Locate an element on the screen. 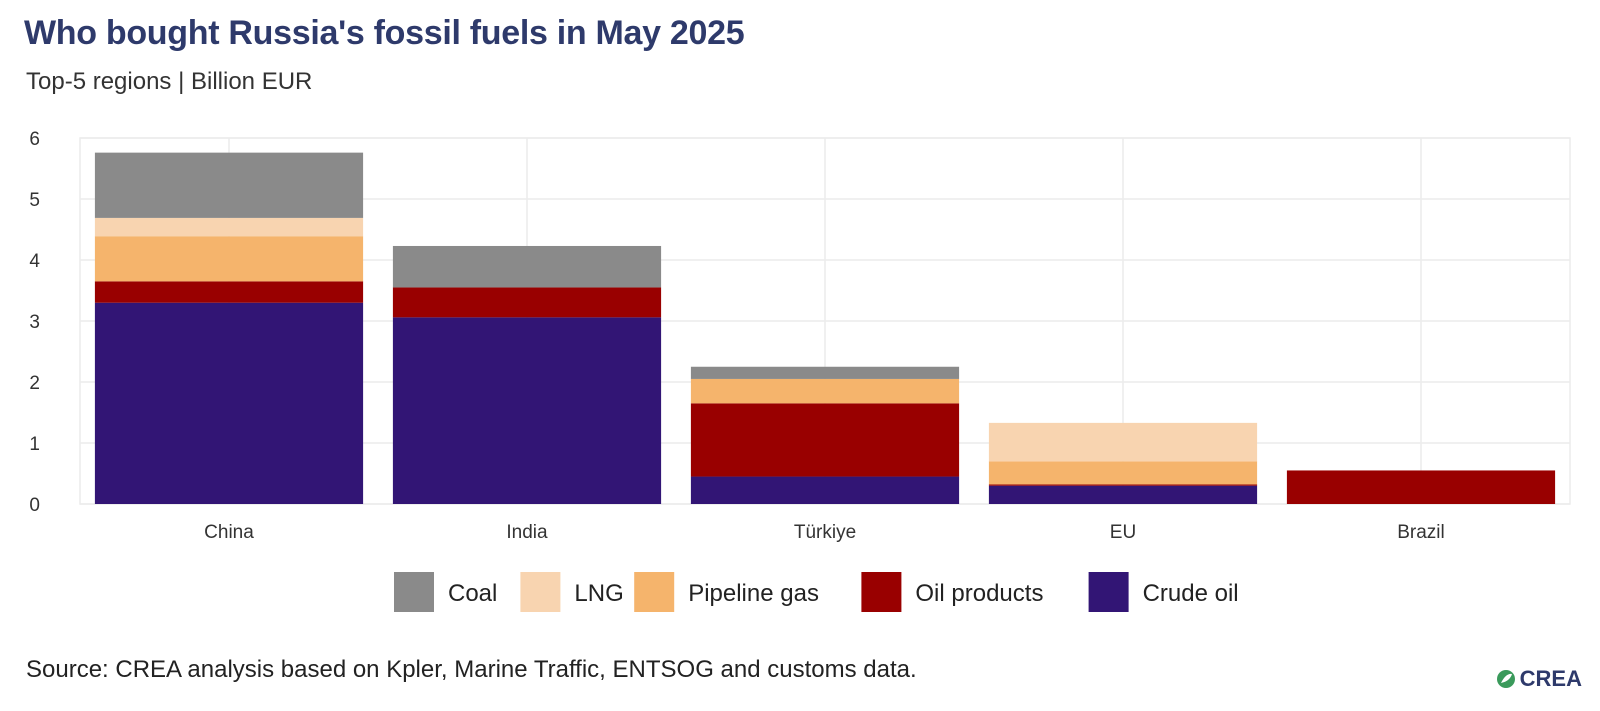  legend-label: Pipeline gas is located at coordinates (753, 593).